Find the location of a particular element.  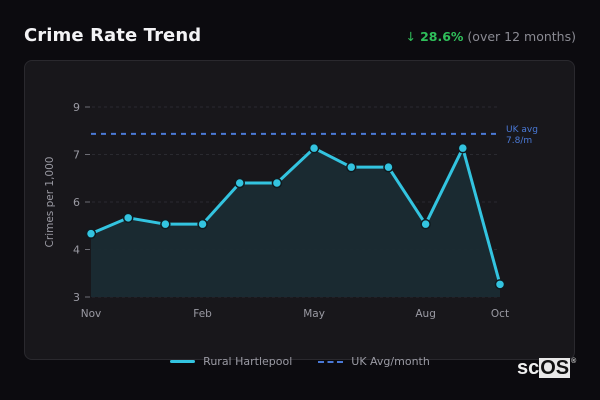

y-tick-label: 6 is located at coordinates (76, 202).